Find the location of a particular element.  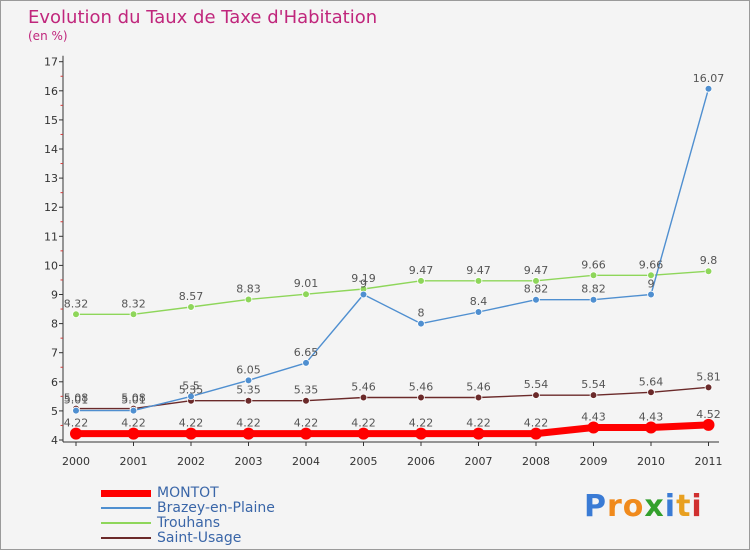

x-tick-label: 2004 is located at coordinates (306, 461).